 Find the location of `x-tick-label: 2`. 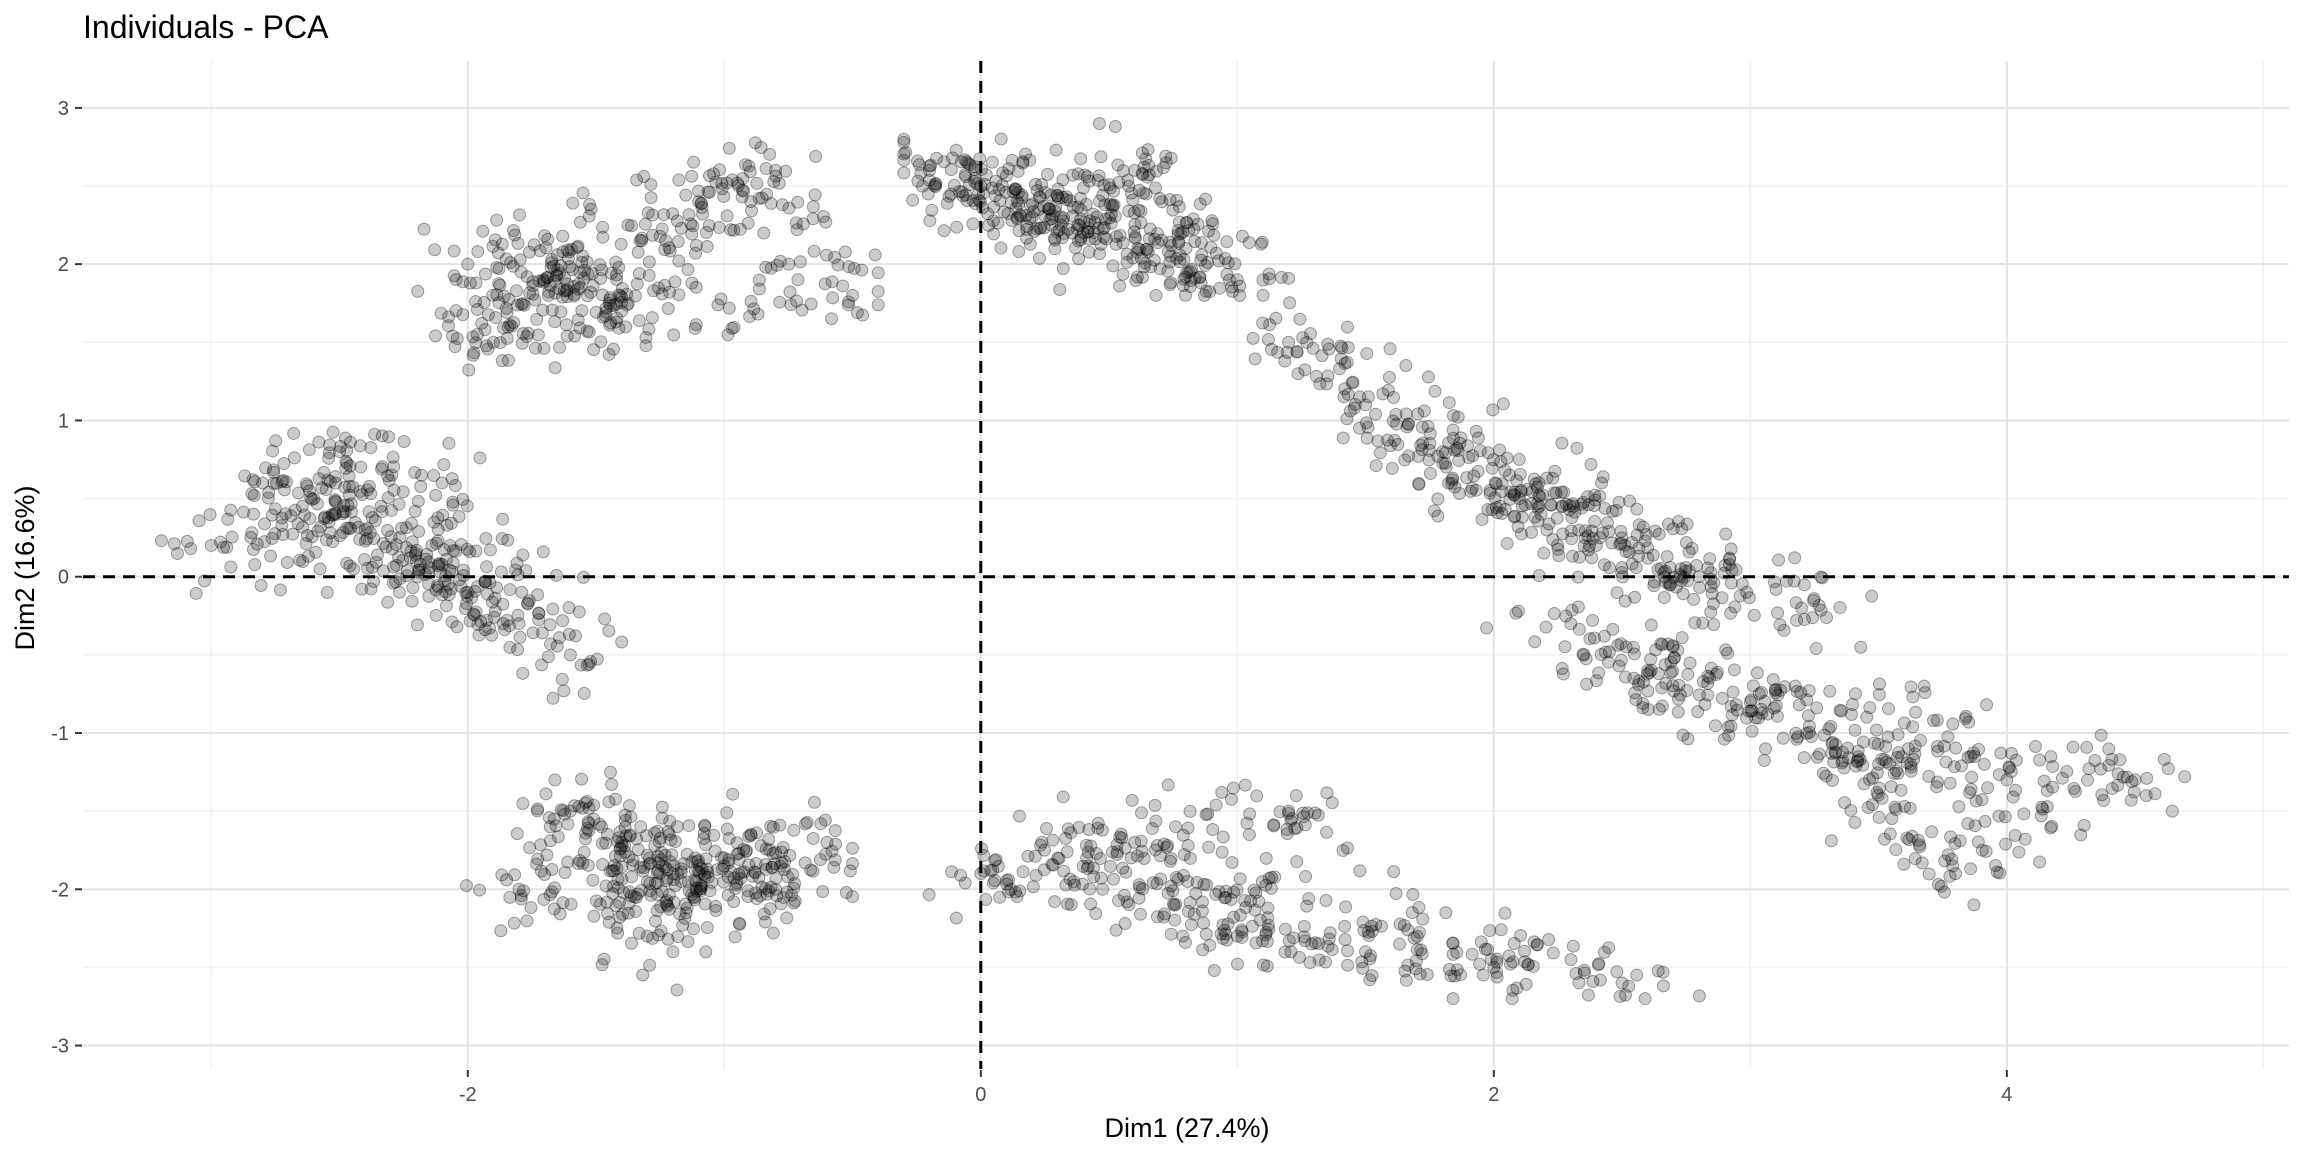

x-tick-label: 2 is located at coordinates (1493, 1095).